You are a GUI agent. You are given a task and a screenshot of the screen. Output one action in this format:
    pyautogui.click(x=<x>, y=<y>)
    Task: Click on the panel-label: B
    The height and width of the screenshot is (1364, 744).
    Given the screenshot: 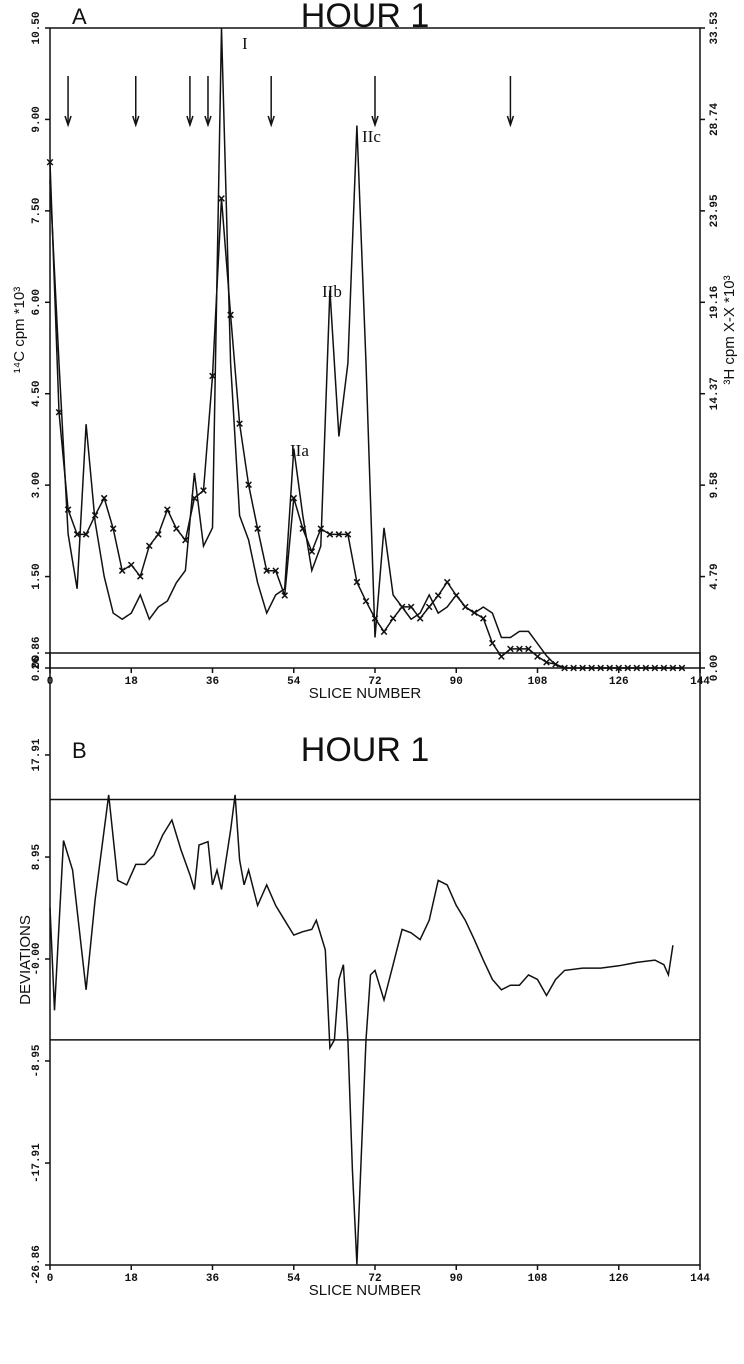 What is the action you would take?
    pyautogui.click(x=79, y=750)
    